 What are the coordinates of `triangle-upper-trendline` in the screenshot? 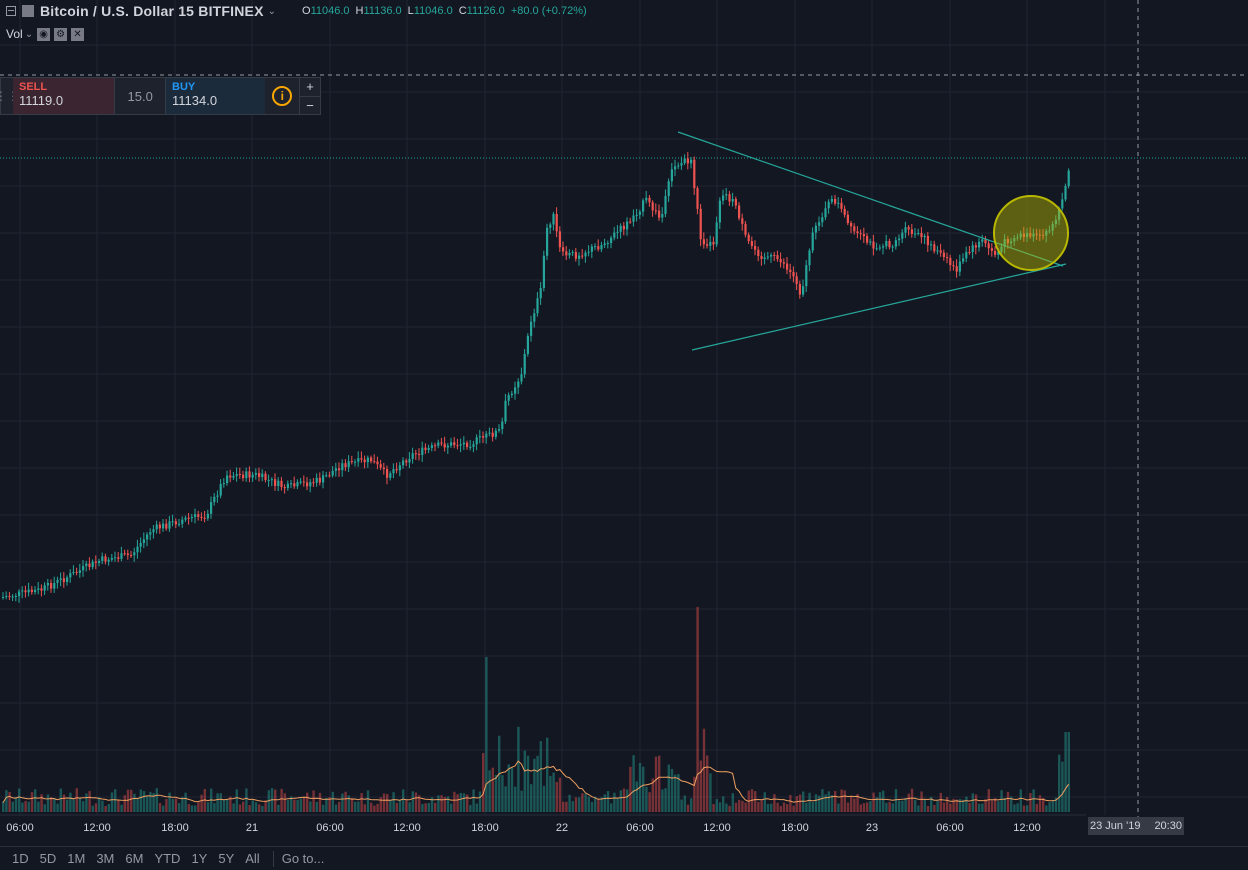 It's located at (870, 199).